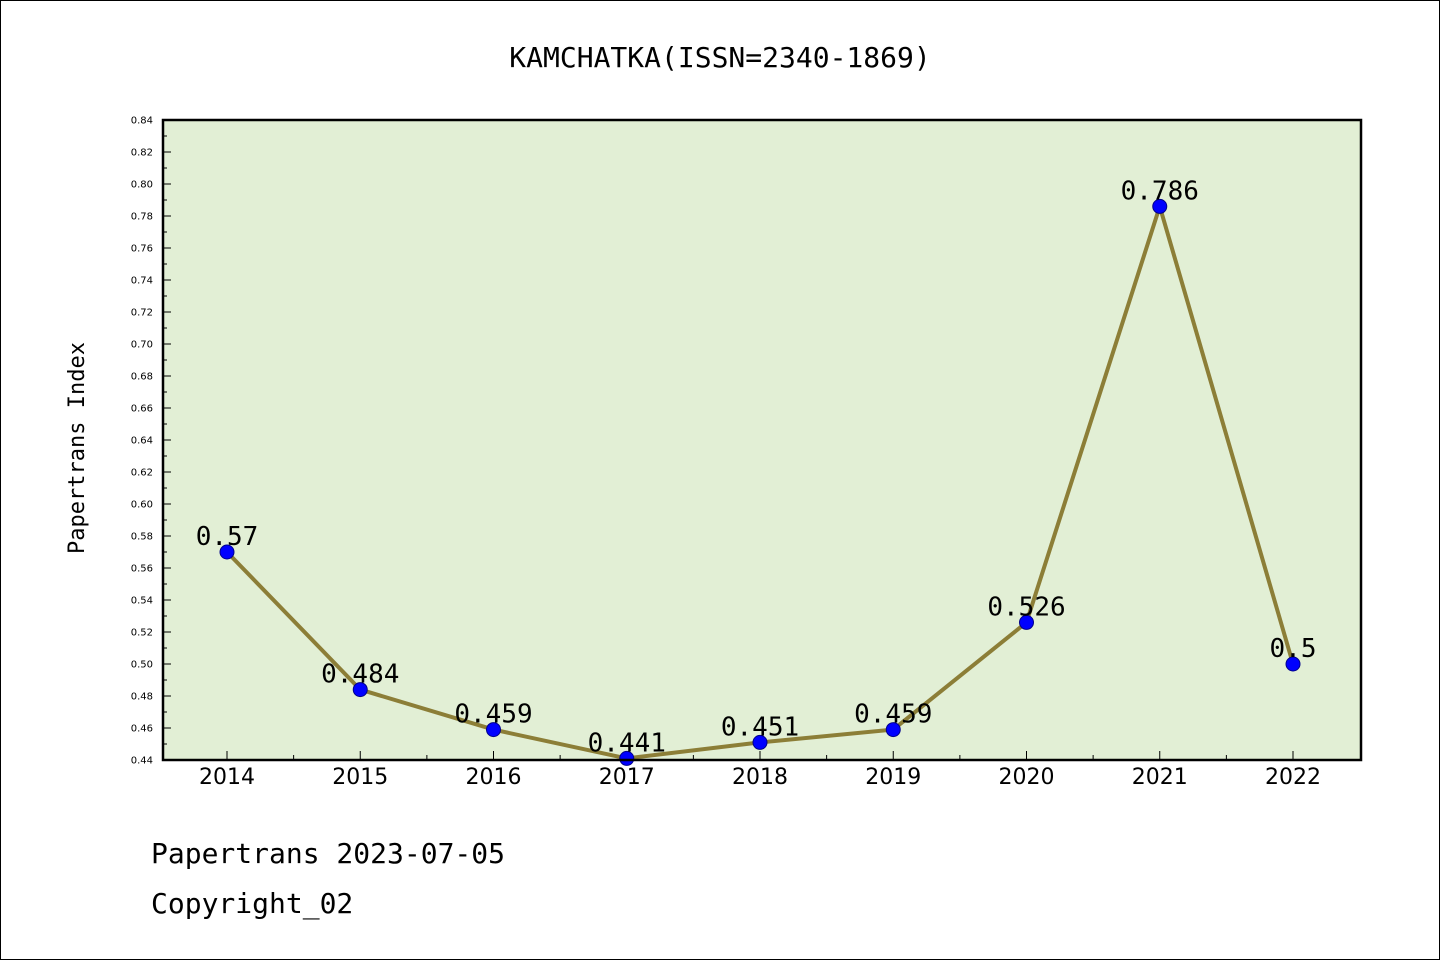 Image resolution: width=1440 pixels, height=960 pixels. I want to click on y-tick-label: 0.76, so click(142, 249).